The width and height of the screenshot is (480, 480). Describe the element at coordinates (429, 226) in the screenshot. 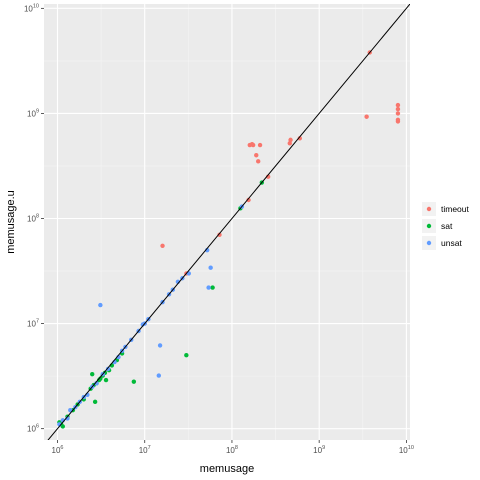

I see `legend-marker-sat` at that location.